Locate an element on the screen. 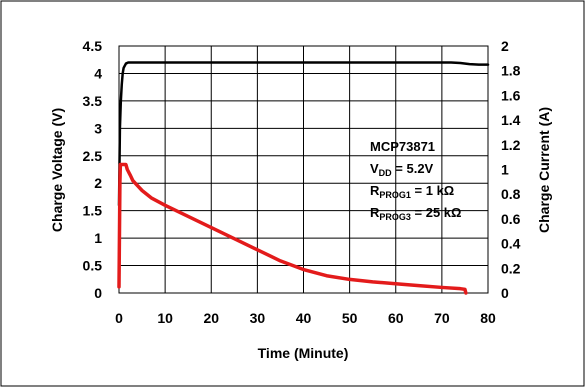 The image size is (585, 387). x-tick-labels: 0 10 20 30 40 50 60 70 80 is located at coordinates (305, 318).